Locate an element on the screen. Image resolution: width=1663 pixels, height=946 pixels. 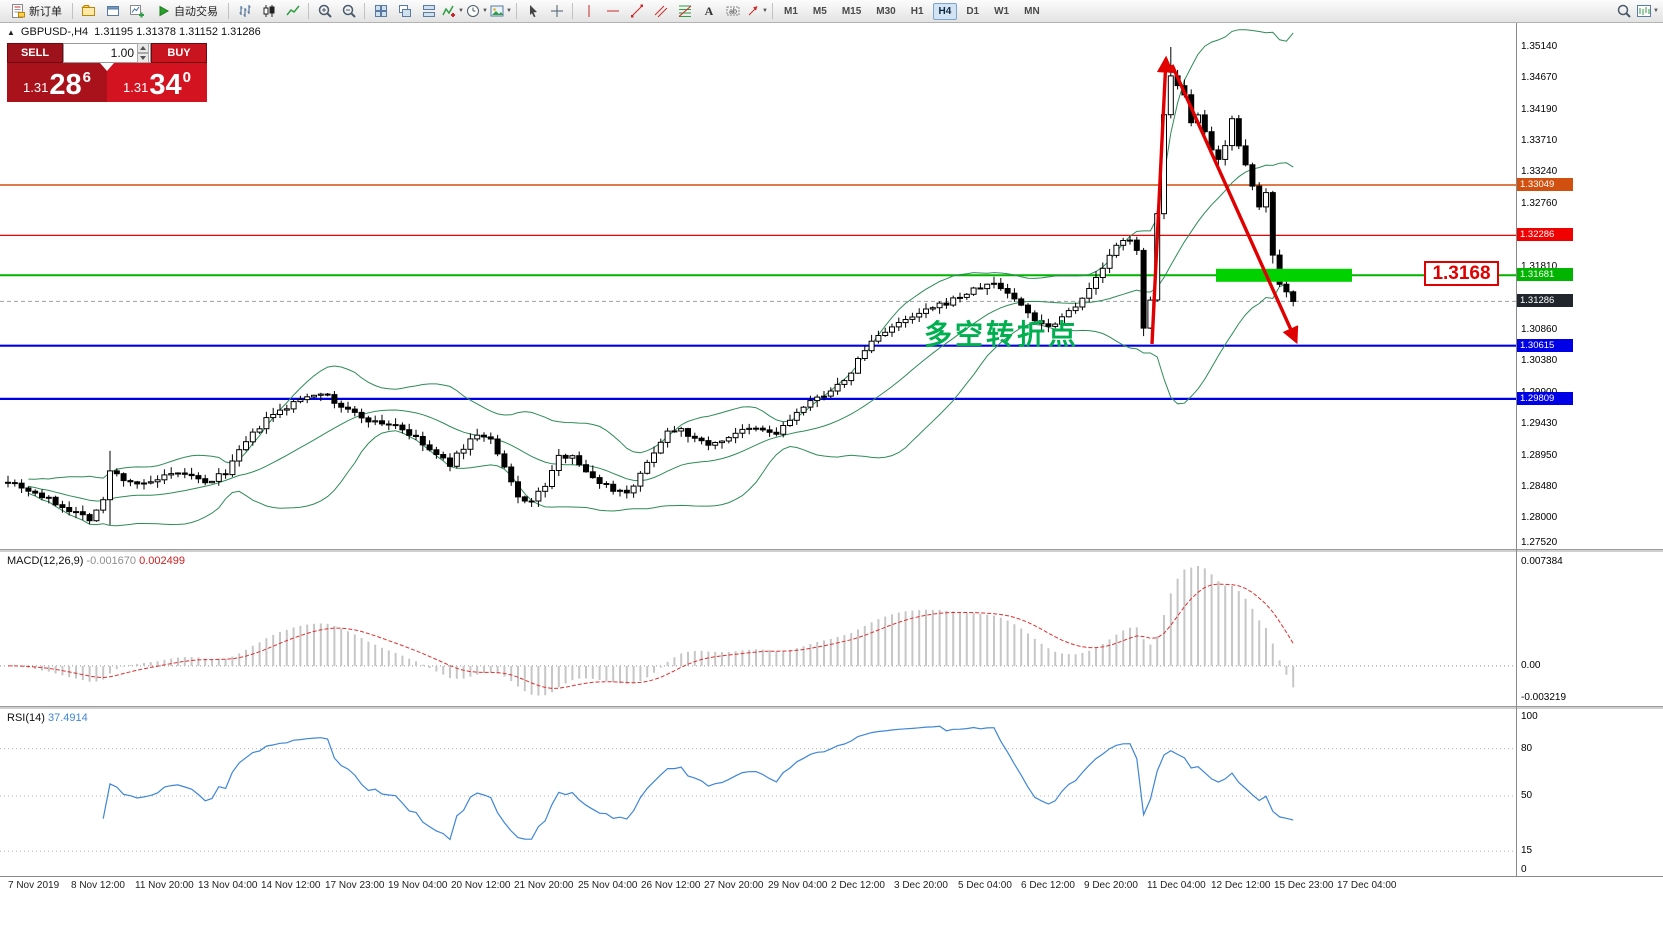
buy-button: BUY is located at coordinates (179, 53).